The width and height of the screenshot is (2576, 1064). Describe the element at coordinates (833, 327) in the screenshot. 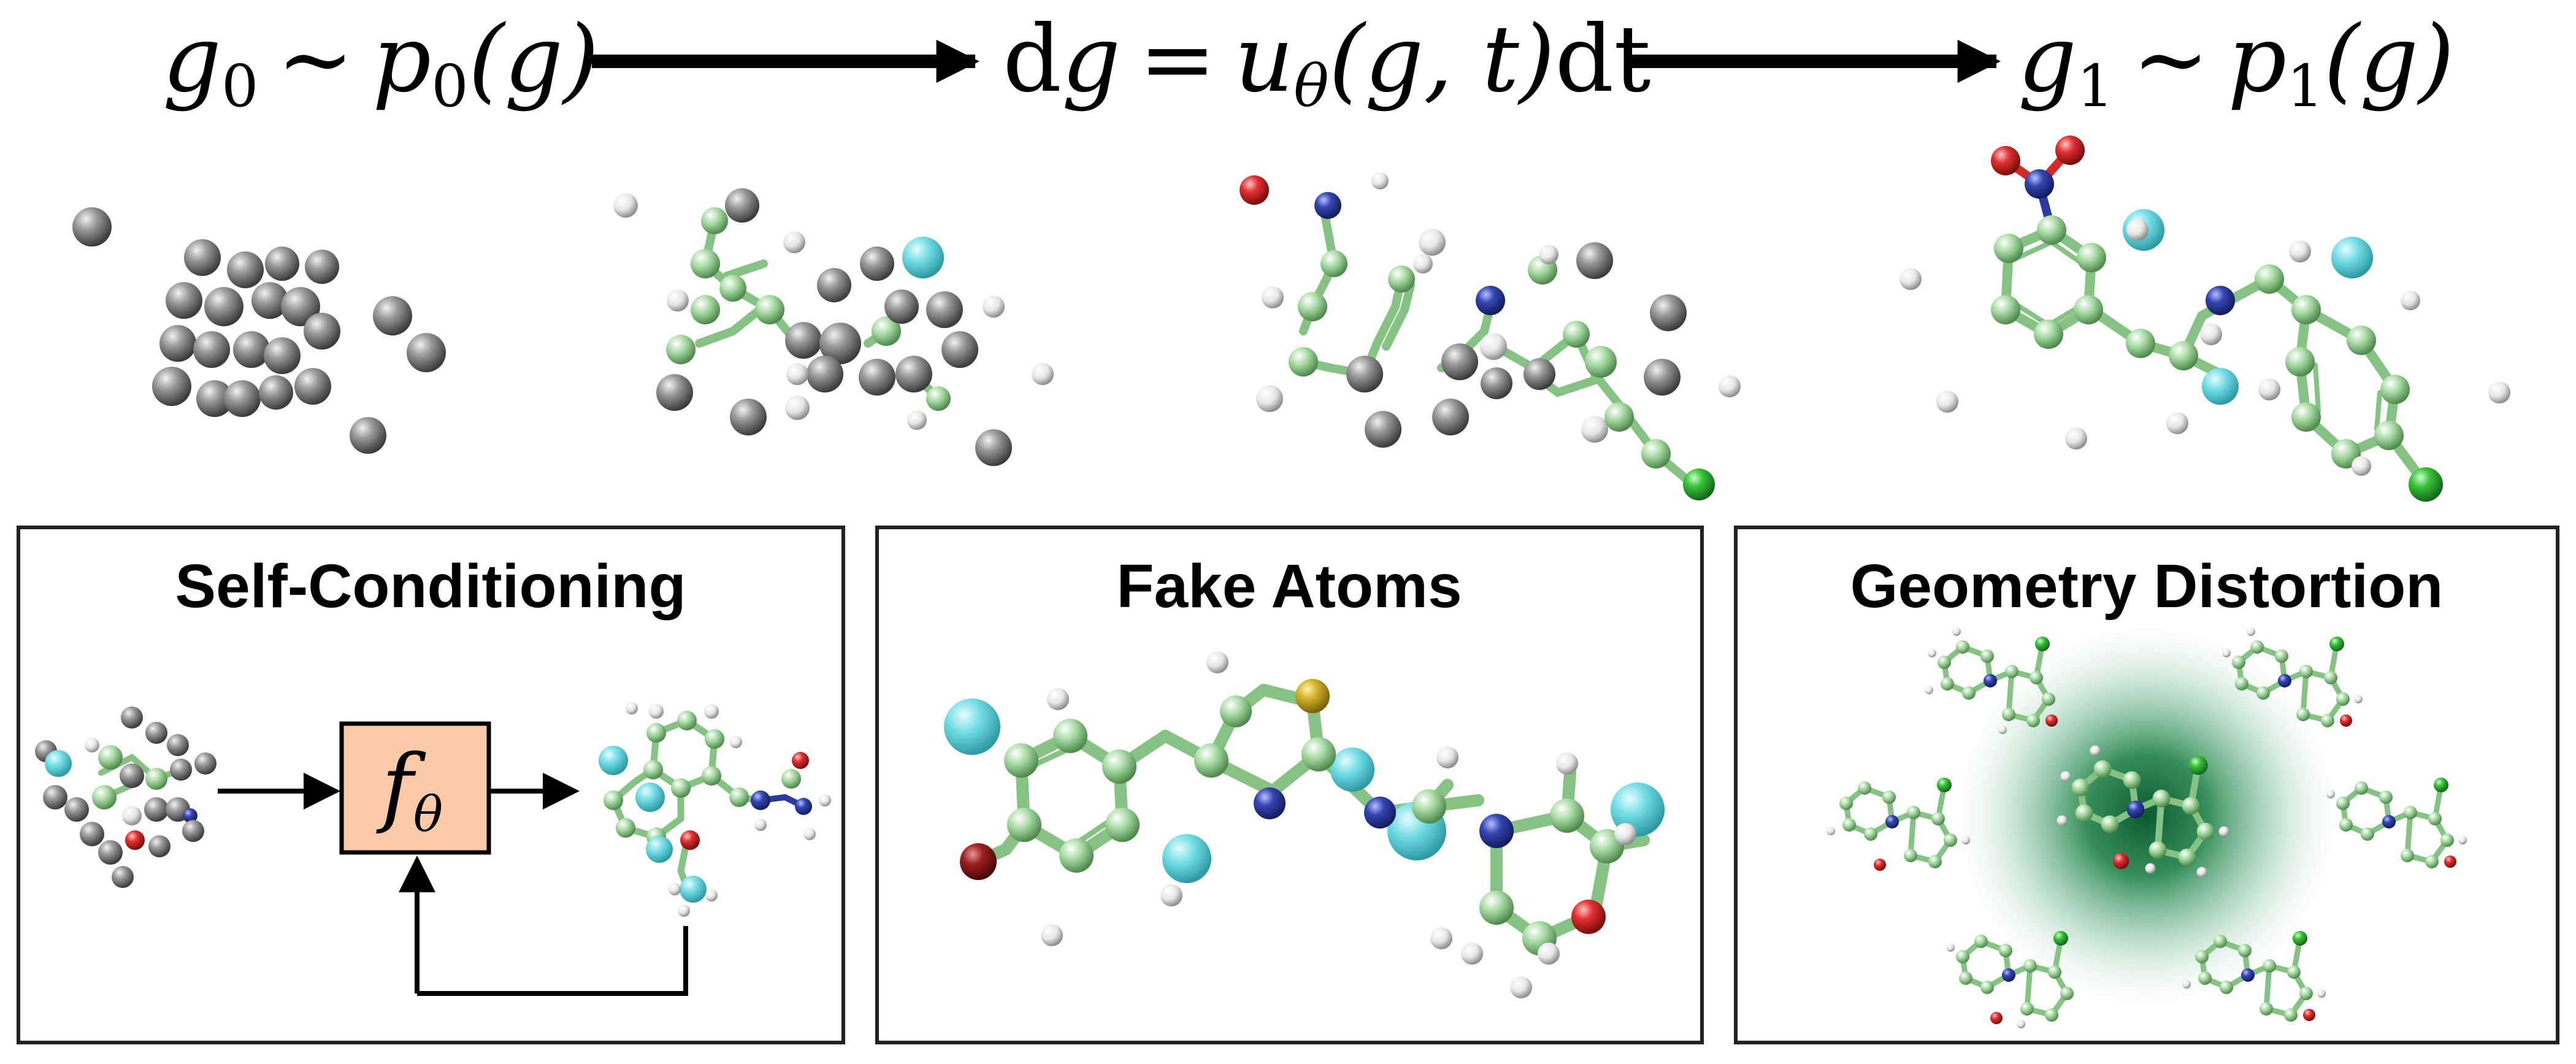

I see `molecule-partial-t1` at that location.